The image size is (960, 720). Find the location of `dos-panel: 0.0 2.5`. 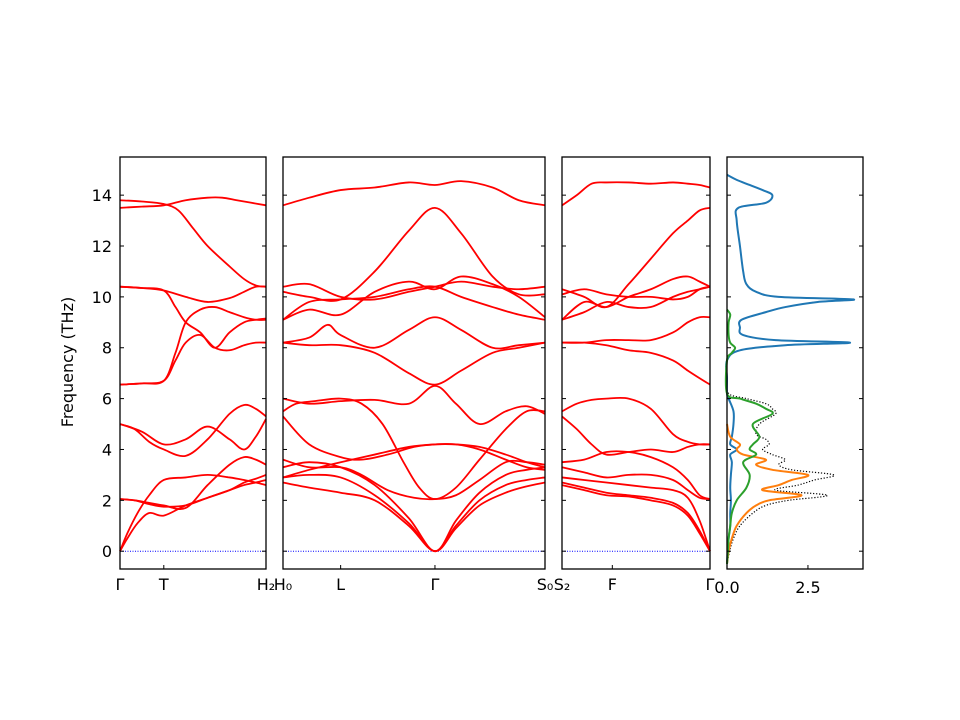

dos-panel: 0.0 2.5 is located at coordinates (789, 376).